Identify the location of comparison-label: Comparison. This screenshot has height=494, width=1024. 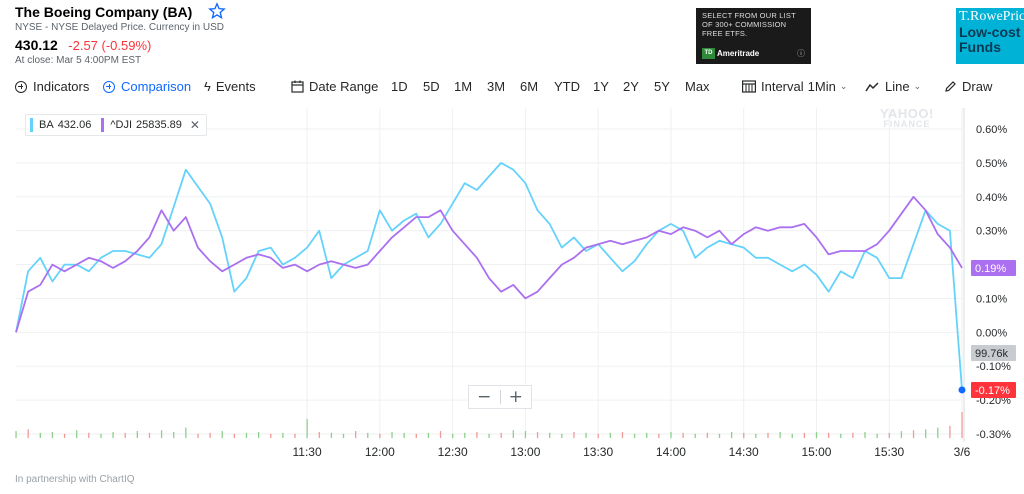
(156, 86).